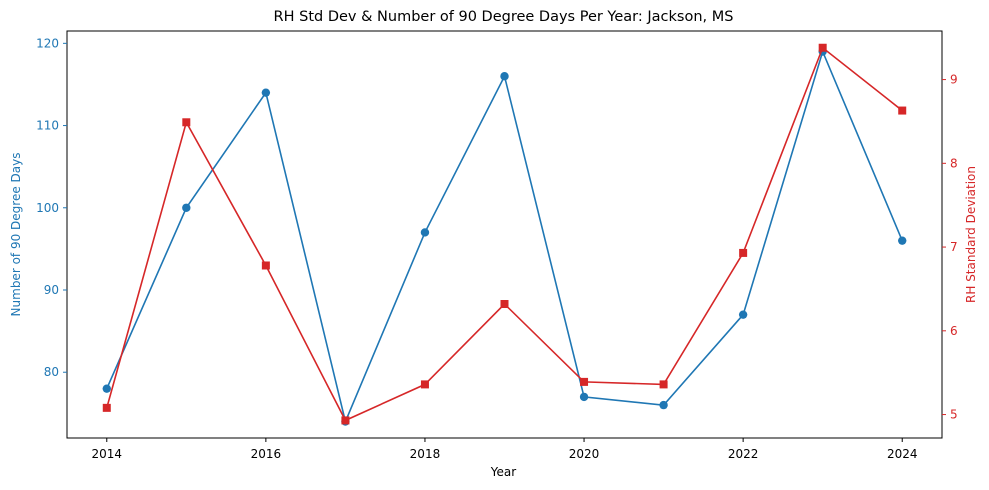  Describe the element at coordinates (971, 234) in the screenshot. I see `right-y-axis-label: RH Standard Deviation` at that location.